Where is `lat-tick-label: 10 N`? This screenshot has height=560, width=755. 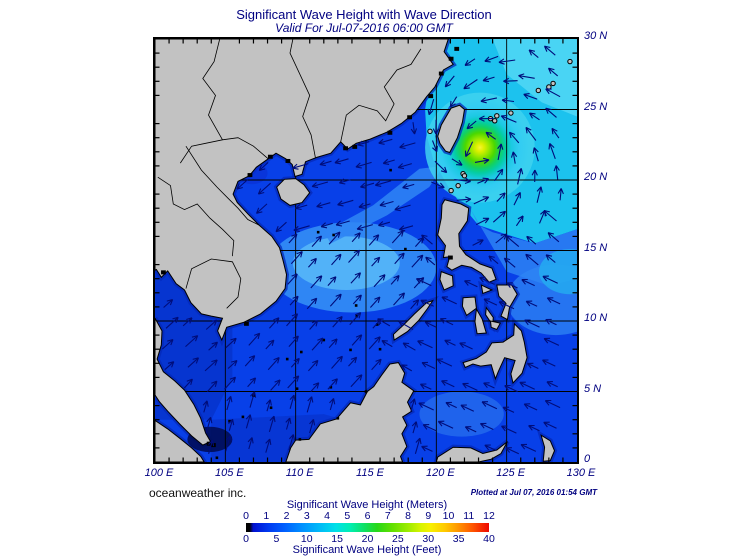 lat-tick-label: 10 N is located at coordinates (596, 318).